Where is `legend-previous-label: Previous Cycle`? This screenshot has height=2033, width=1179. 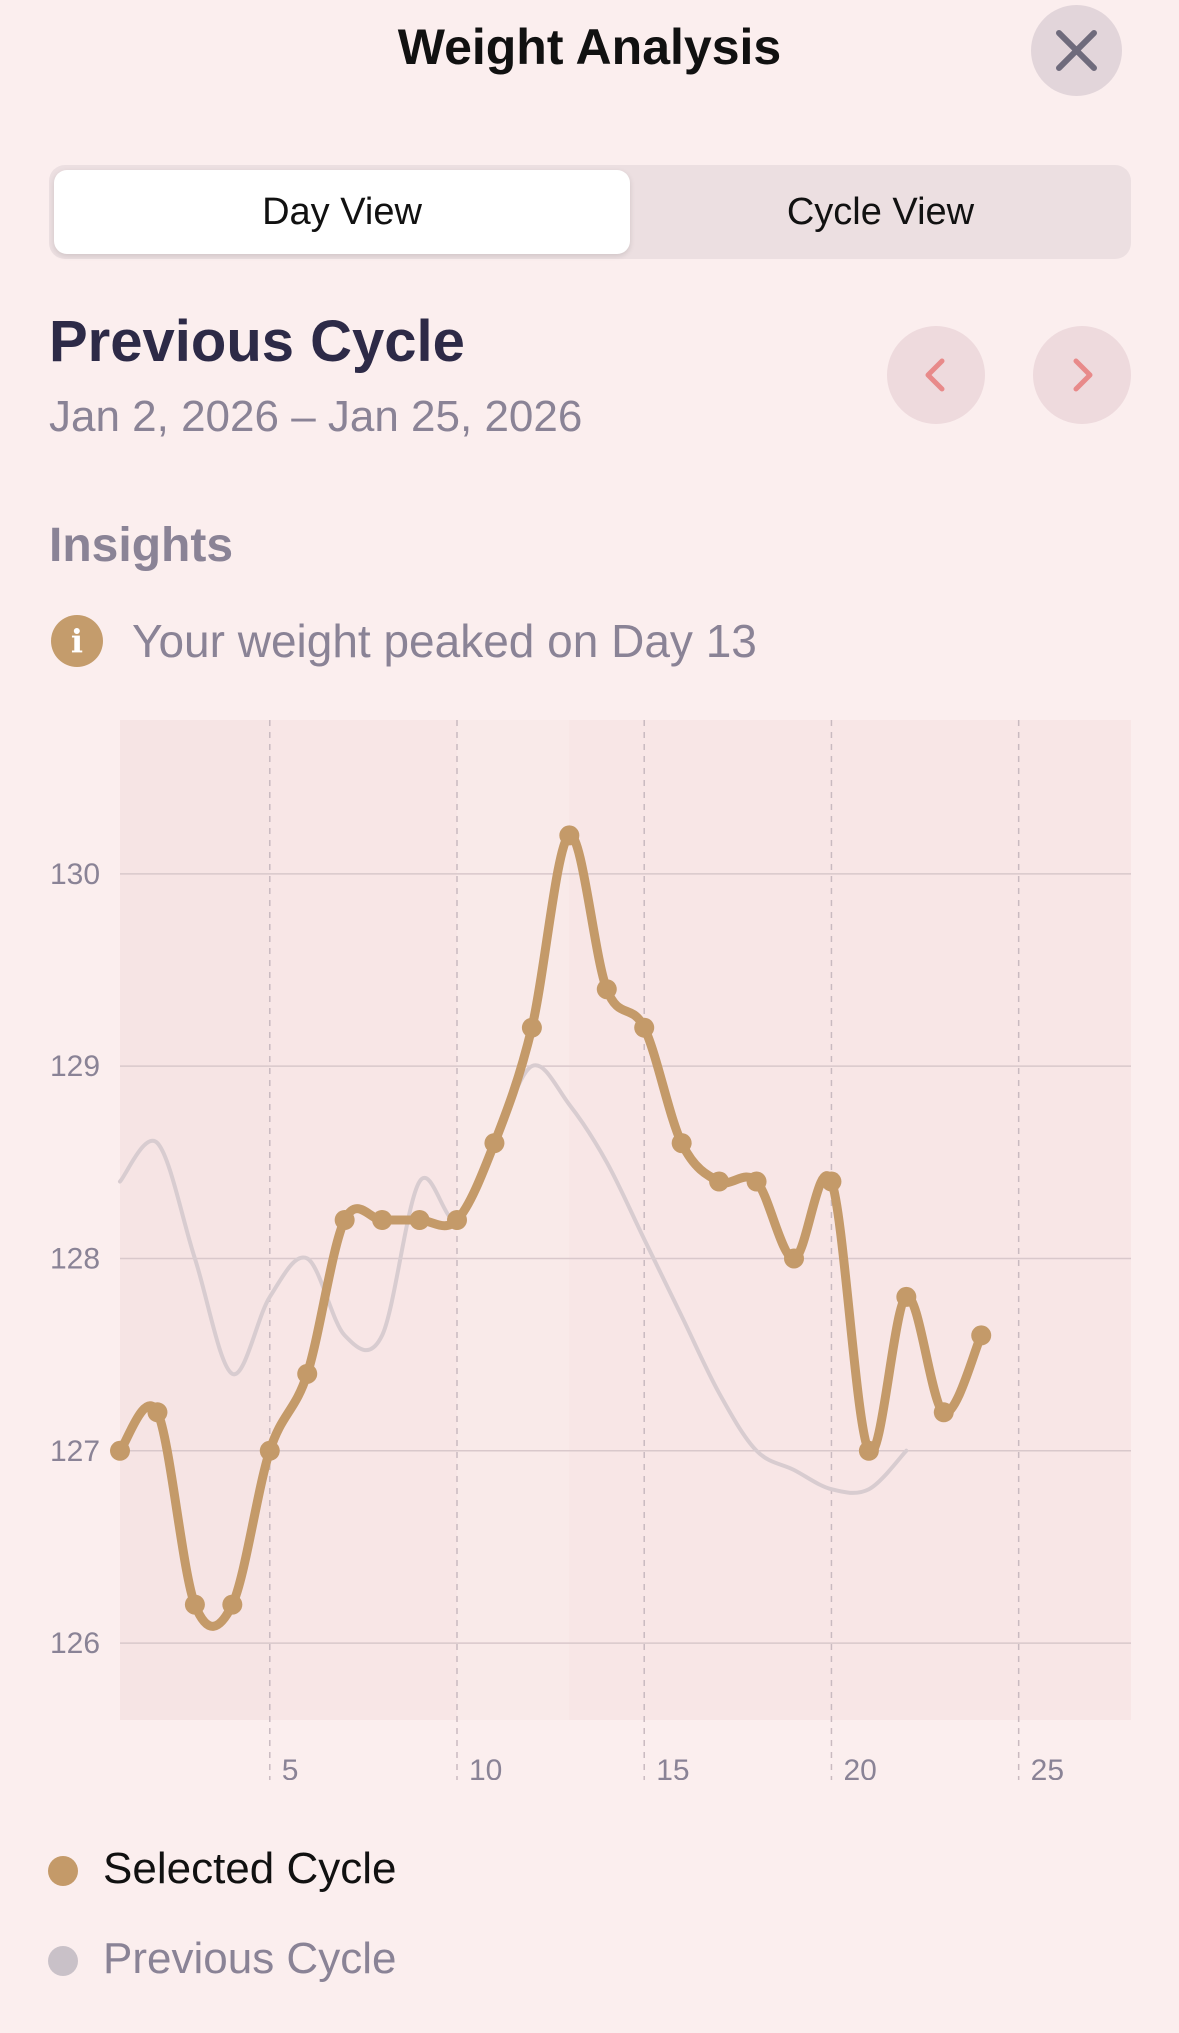 legend-previous-label: Previous Cycle is located at coordinates (250, 1958).